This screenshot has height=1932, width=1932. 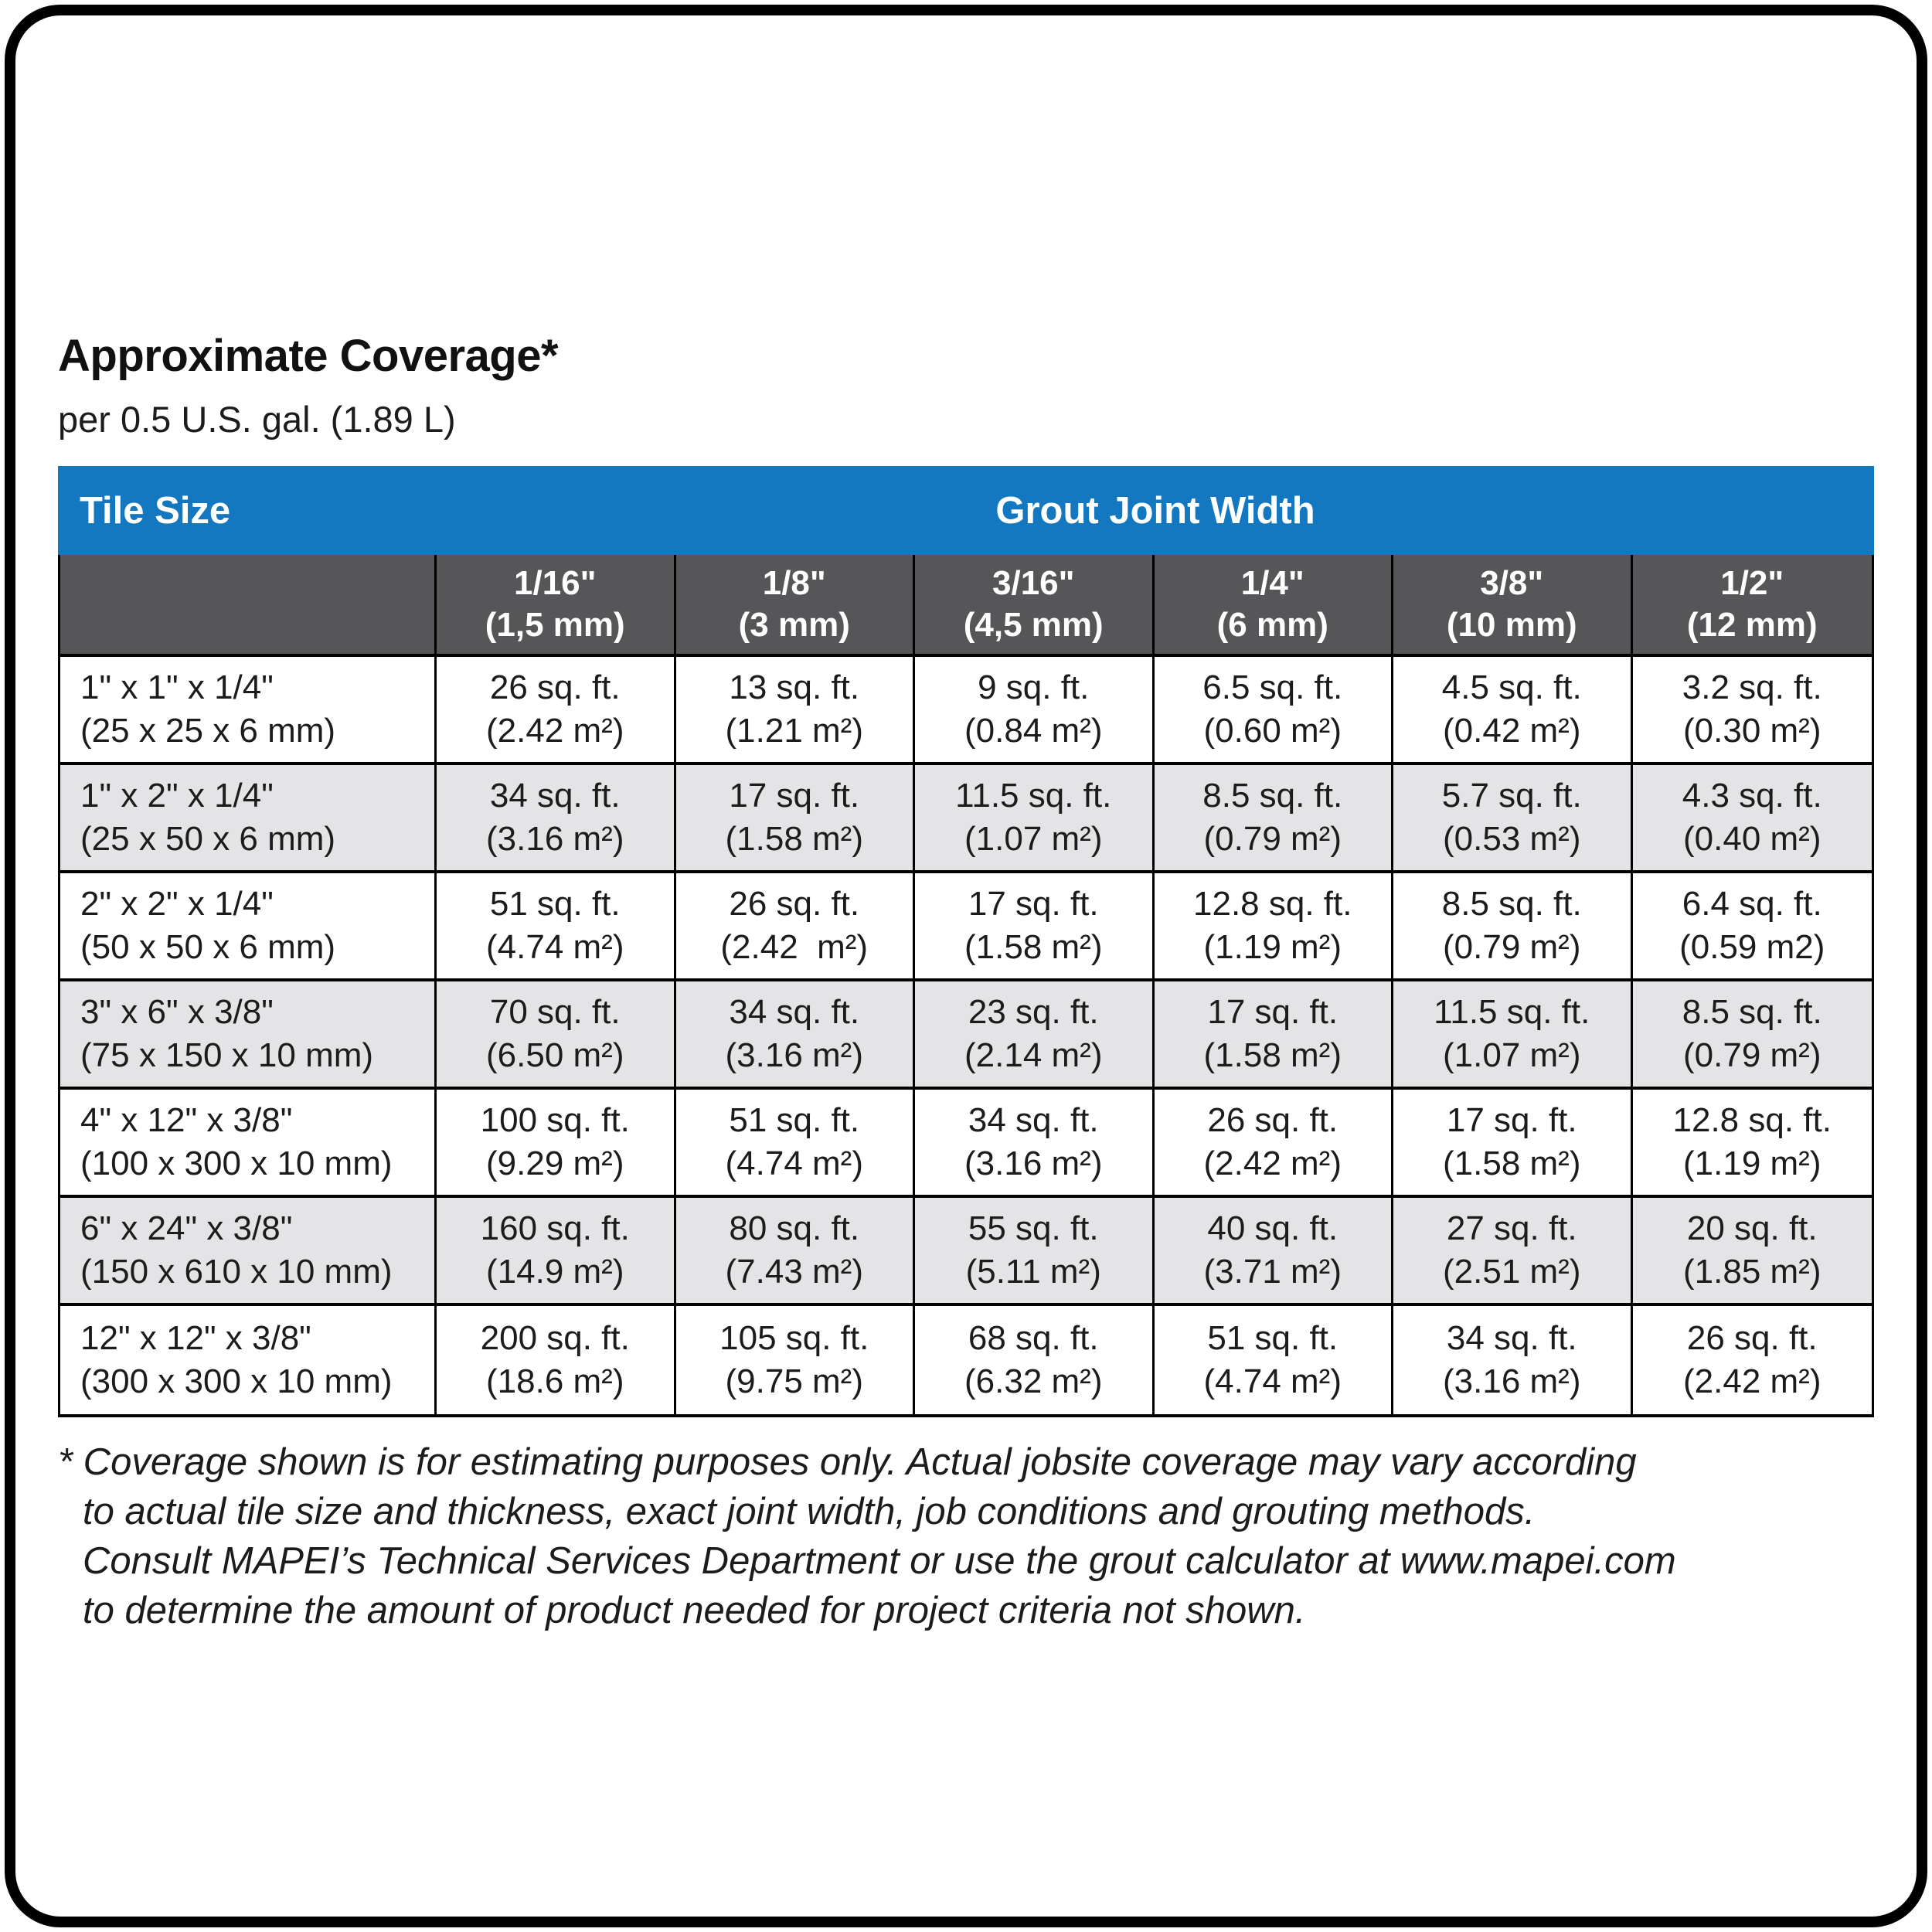 What do you see at coordinates (1272, 1228) in the screenshot?
I see `cell-line: 40 sq. ft.` at bounding box center [1272, 1228].